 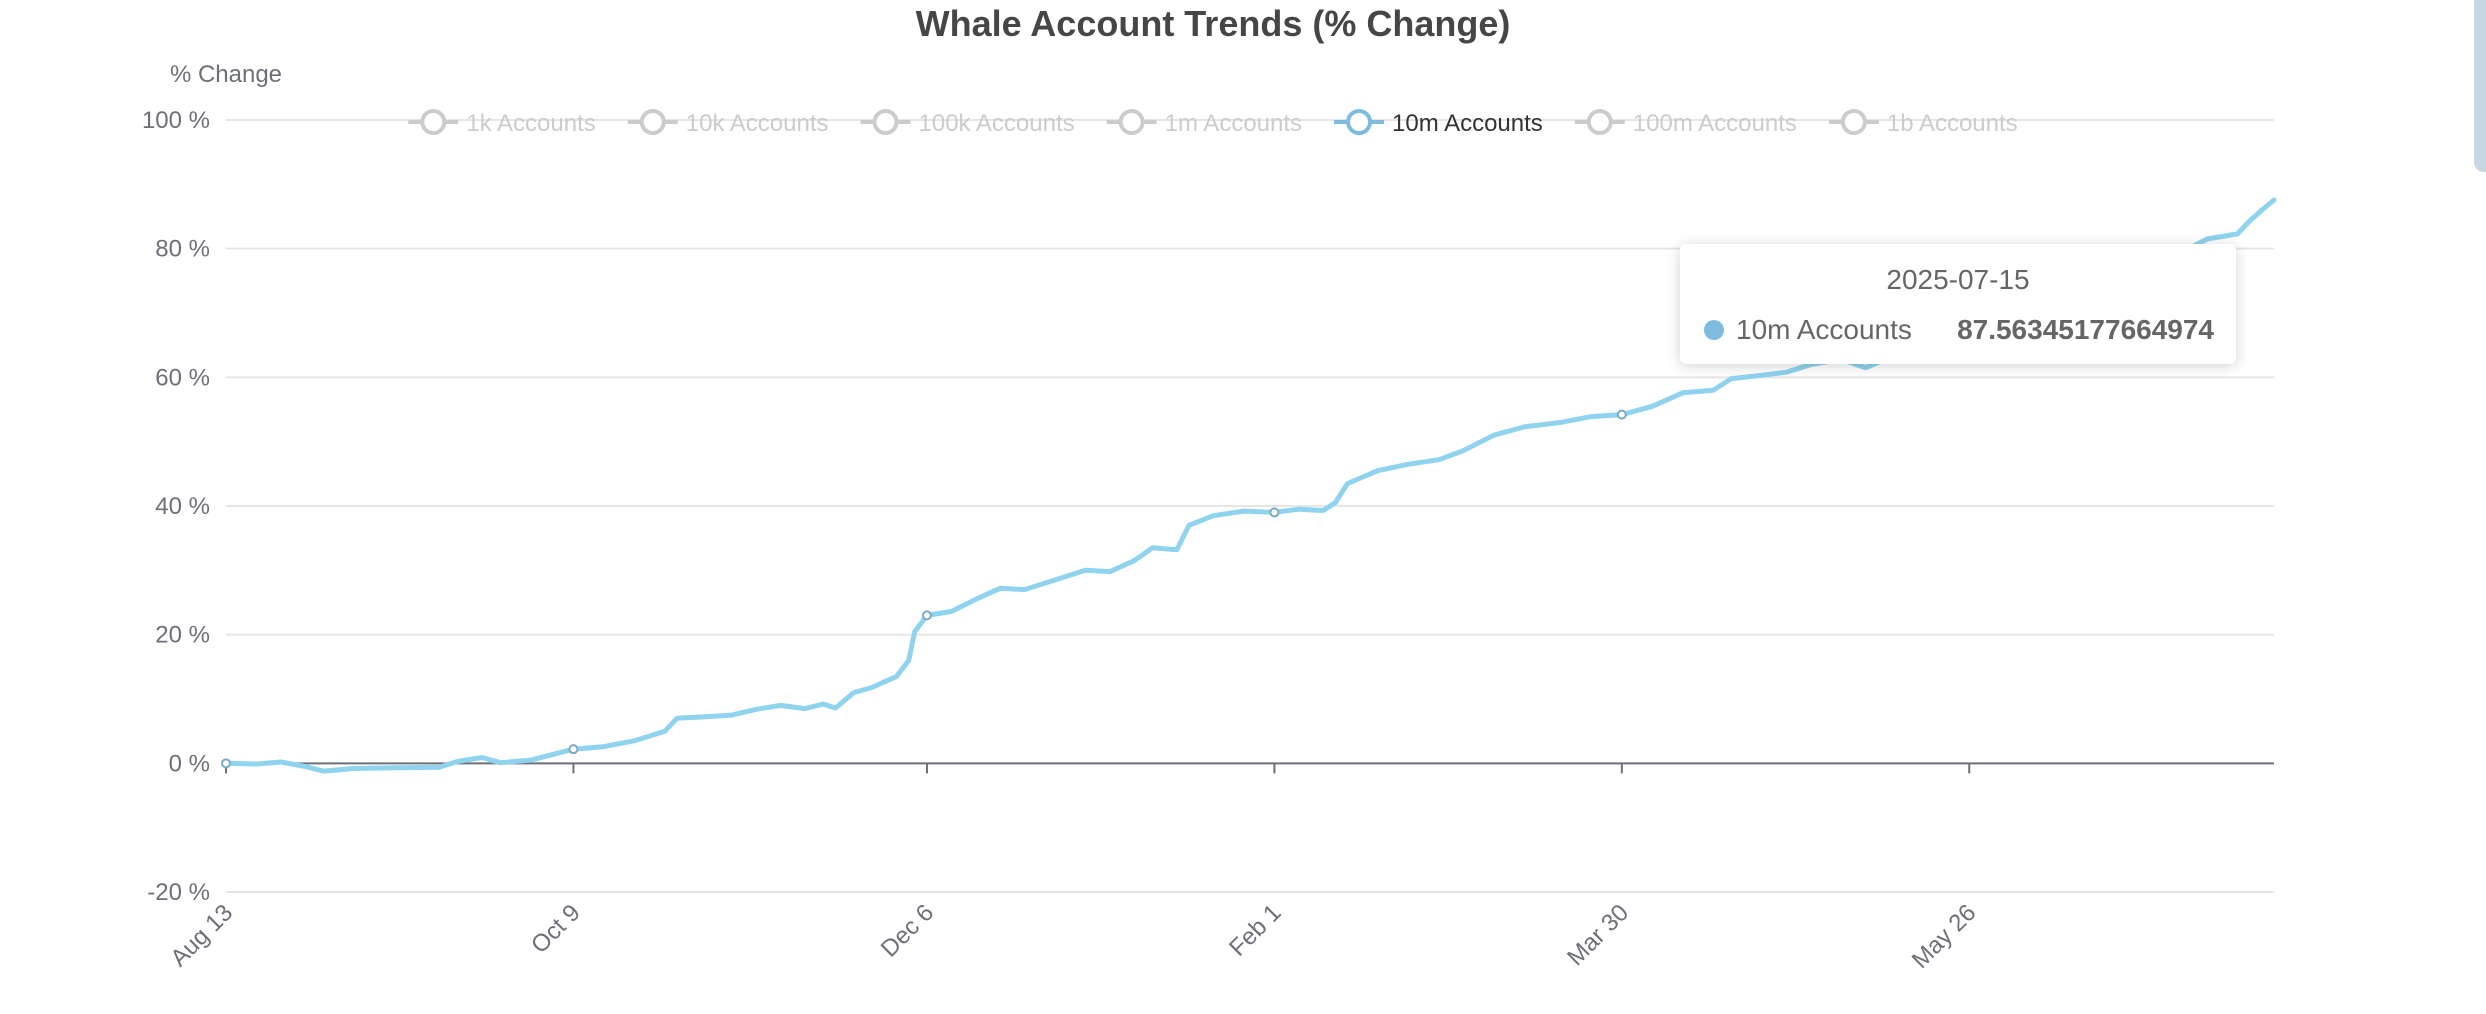 I want to click on legend-item-10k-accounts: 10k Accounts, so click(x=728, y=123).